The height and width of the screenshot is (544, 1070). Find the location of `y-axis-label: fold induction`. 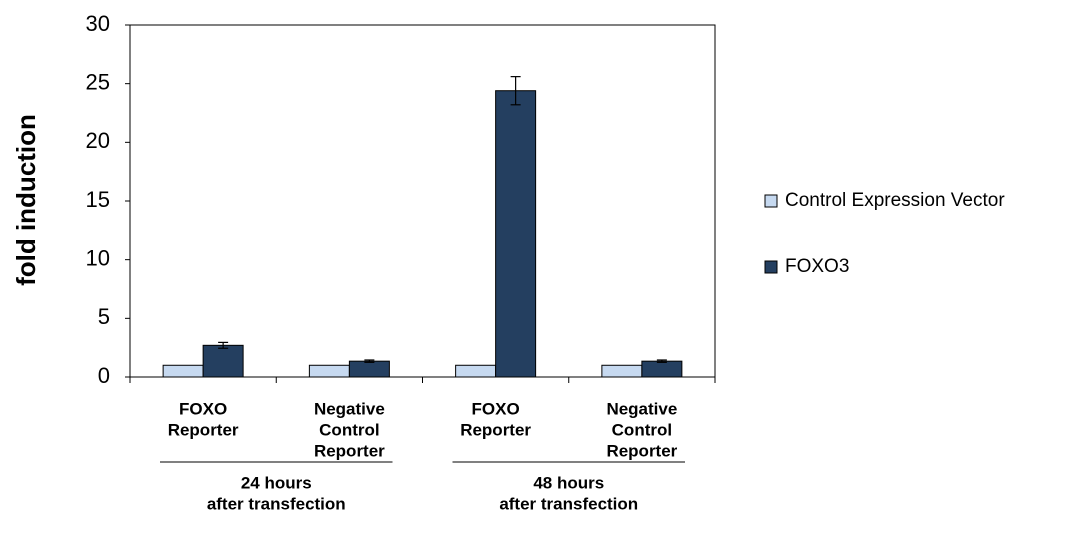

y-axis-label: fold induction is located at coordinates (26, 200).